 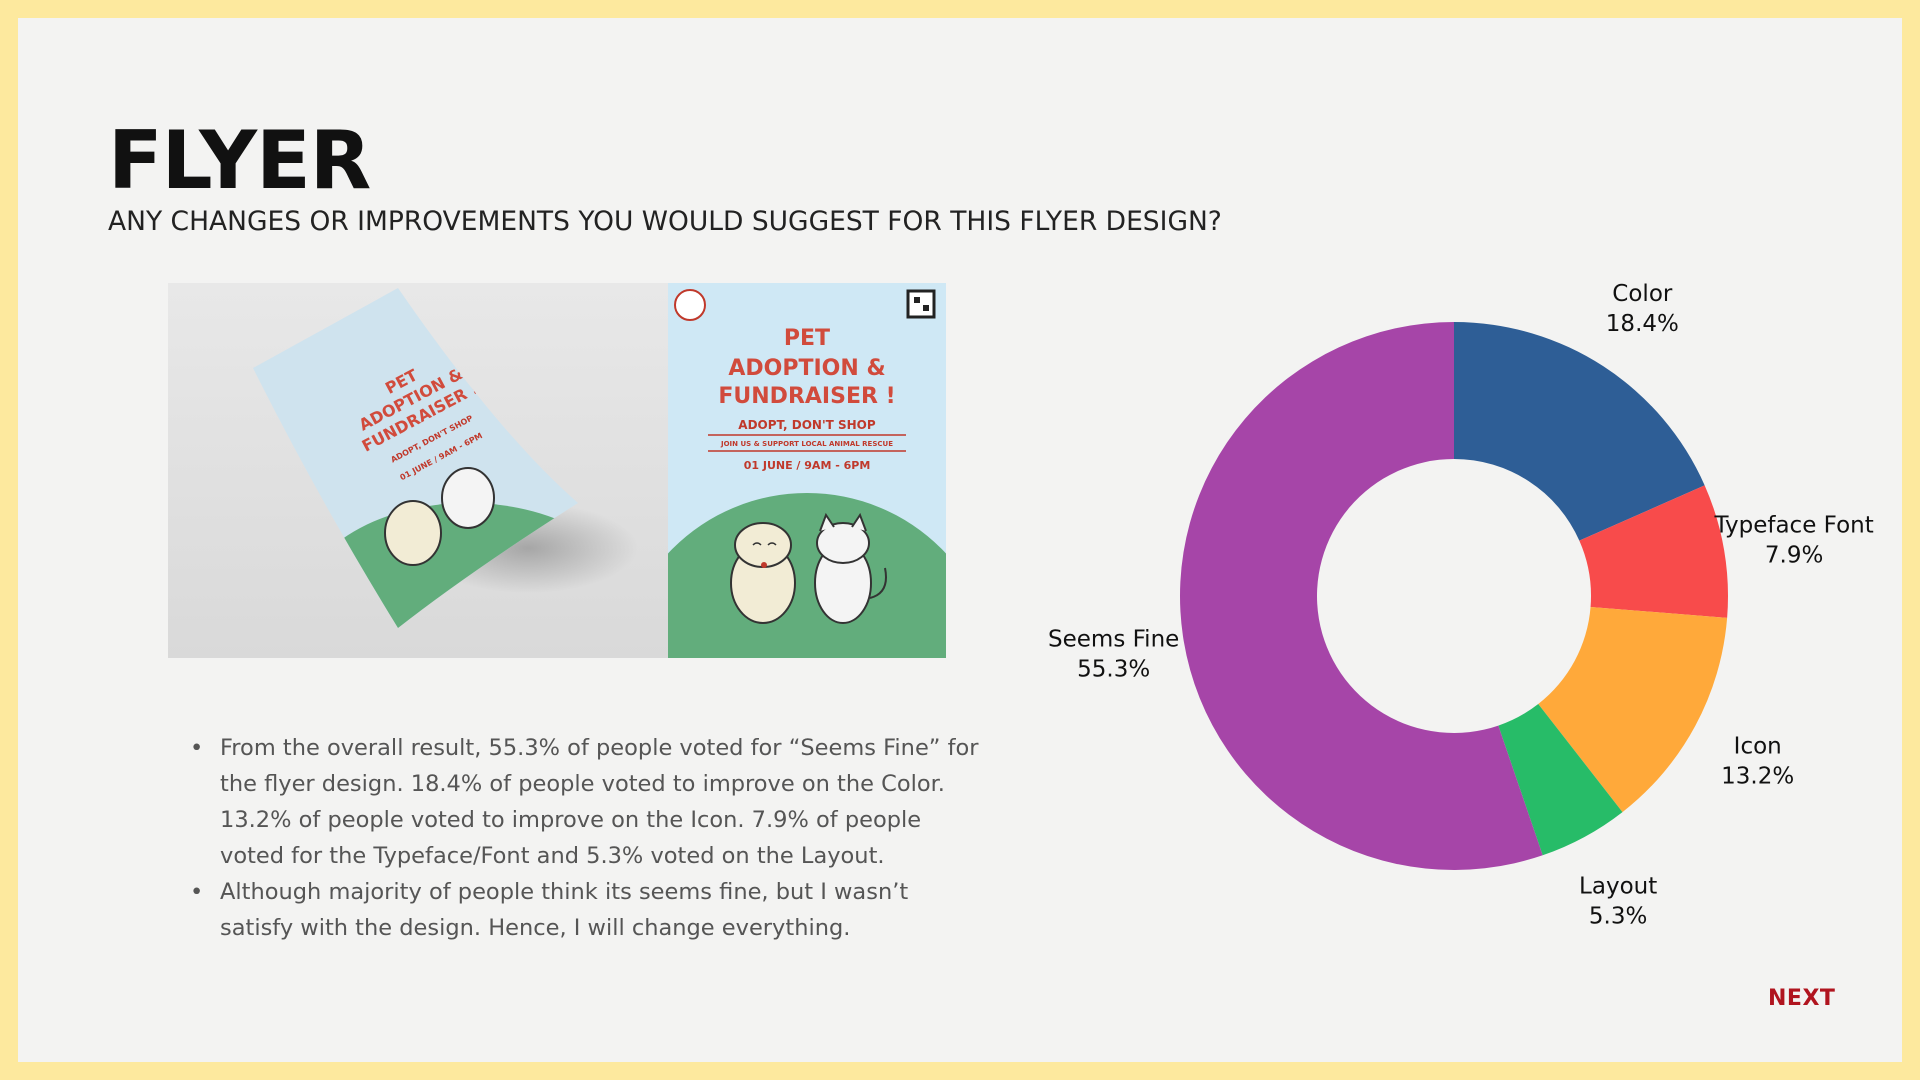 I want to click on dog-illustration, so click(x=763, y=573).